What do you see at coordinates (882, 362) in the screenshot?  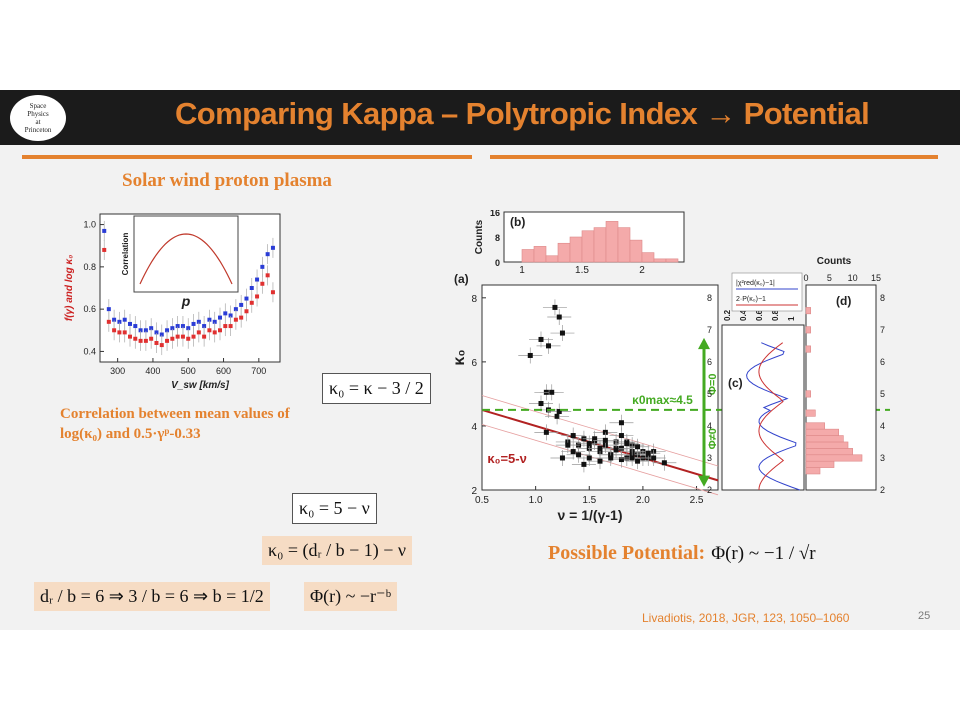 I see `panel-d-y-tick-label: 6` at bounding box center [882, 362].